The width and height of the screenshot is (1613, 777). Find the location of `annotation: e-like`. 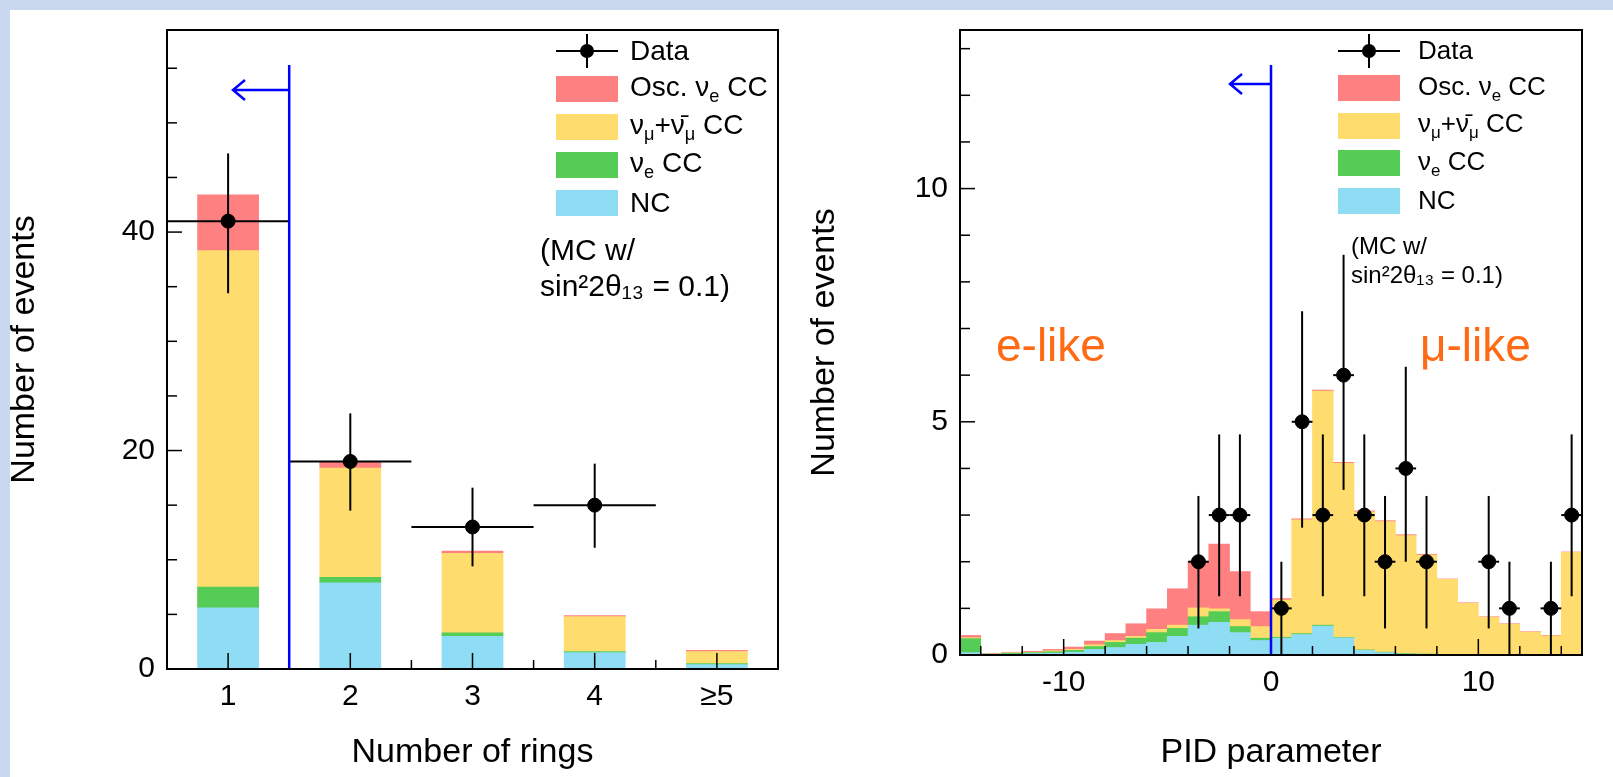

annotation: e-like is located at coordinates (1051, 345).